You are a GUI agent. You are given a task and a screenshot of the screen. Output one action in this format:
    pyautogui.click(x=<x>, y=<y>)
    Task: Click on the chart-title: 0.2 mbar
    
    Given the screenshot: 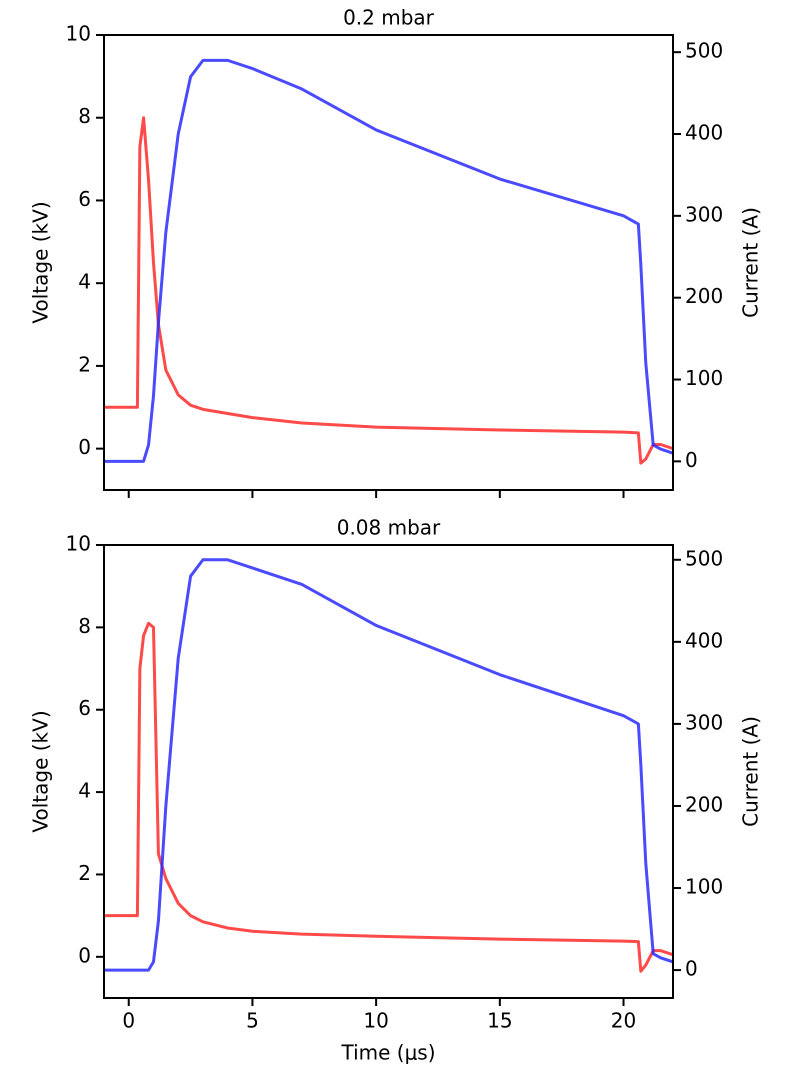 What is the action you would take?
    pyautogui.click(x=389, y=18)
    